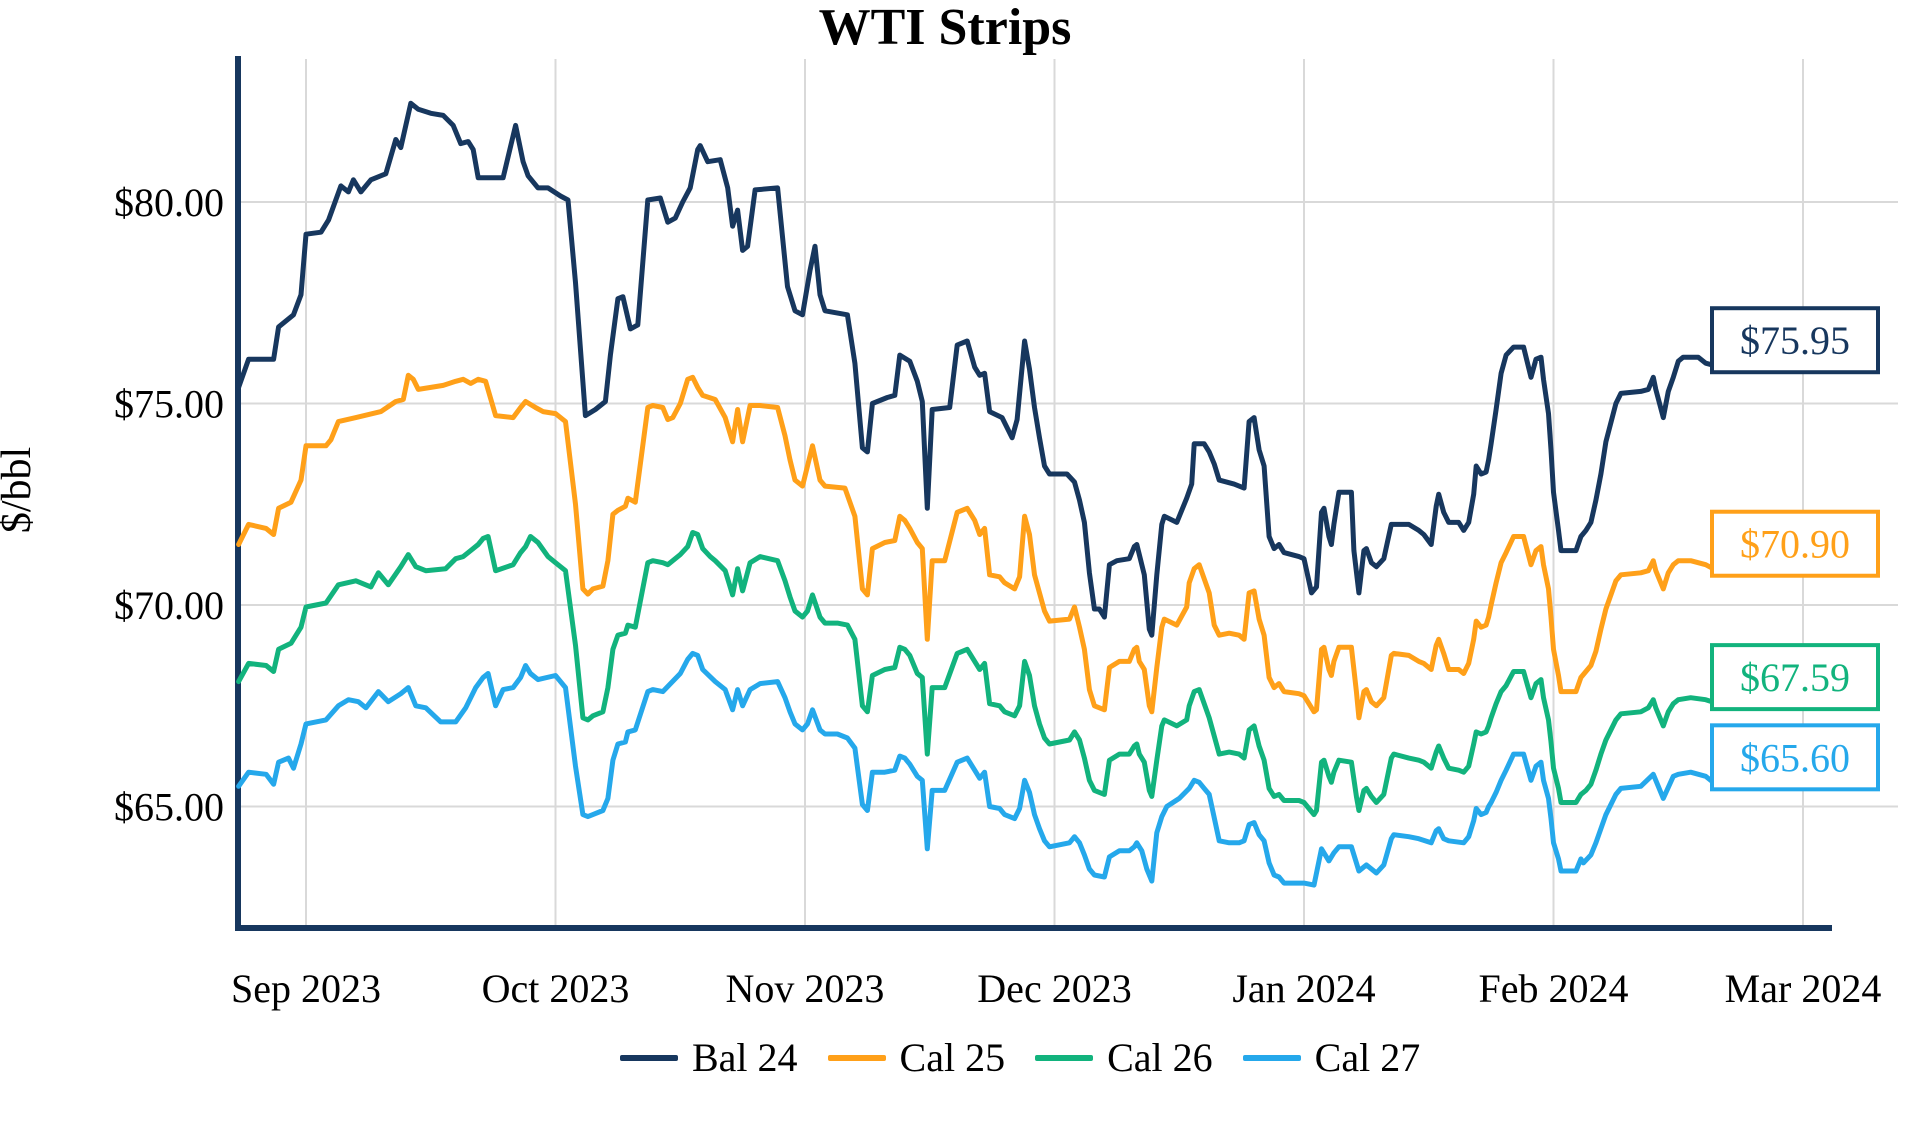 The width and height of the screenshot is (1920, 1128). What do you see at coordinates (1803, 988) in the screenshot?
I see `x-tick-label: Mar 2024` at bounding box center [1803, 988].